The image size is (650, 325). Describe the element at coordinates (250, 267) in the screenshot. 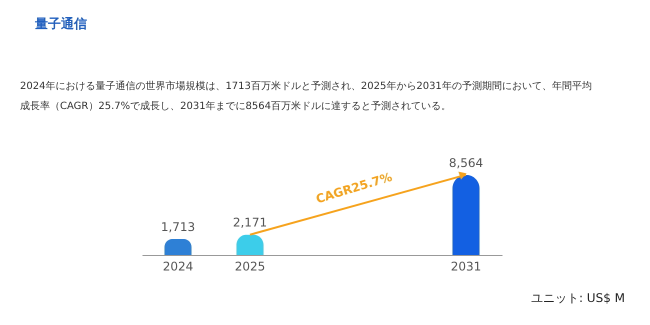

I see `x-tick-label: 2025` at that location.